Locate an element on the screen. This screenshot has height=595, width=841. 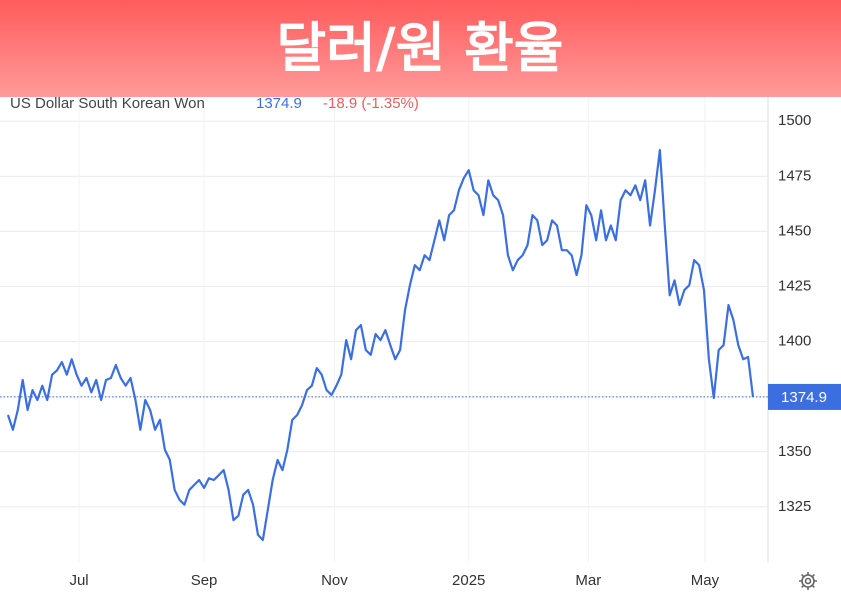
chart-title: 달러/원 환율 is located at coordinates (420, 48).